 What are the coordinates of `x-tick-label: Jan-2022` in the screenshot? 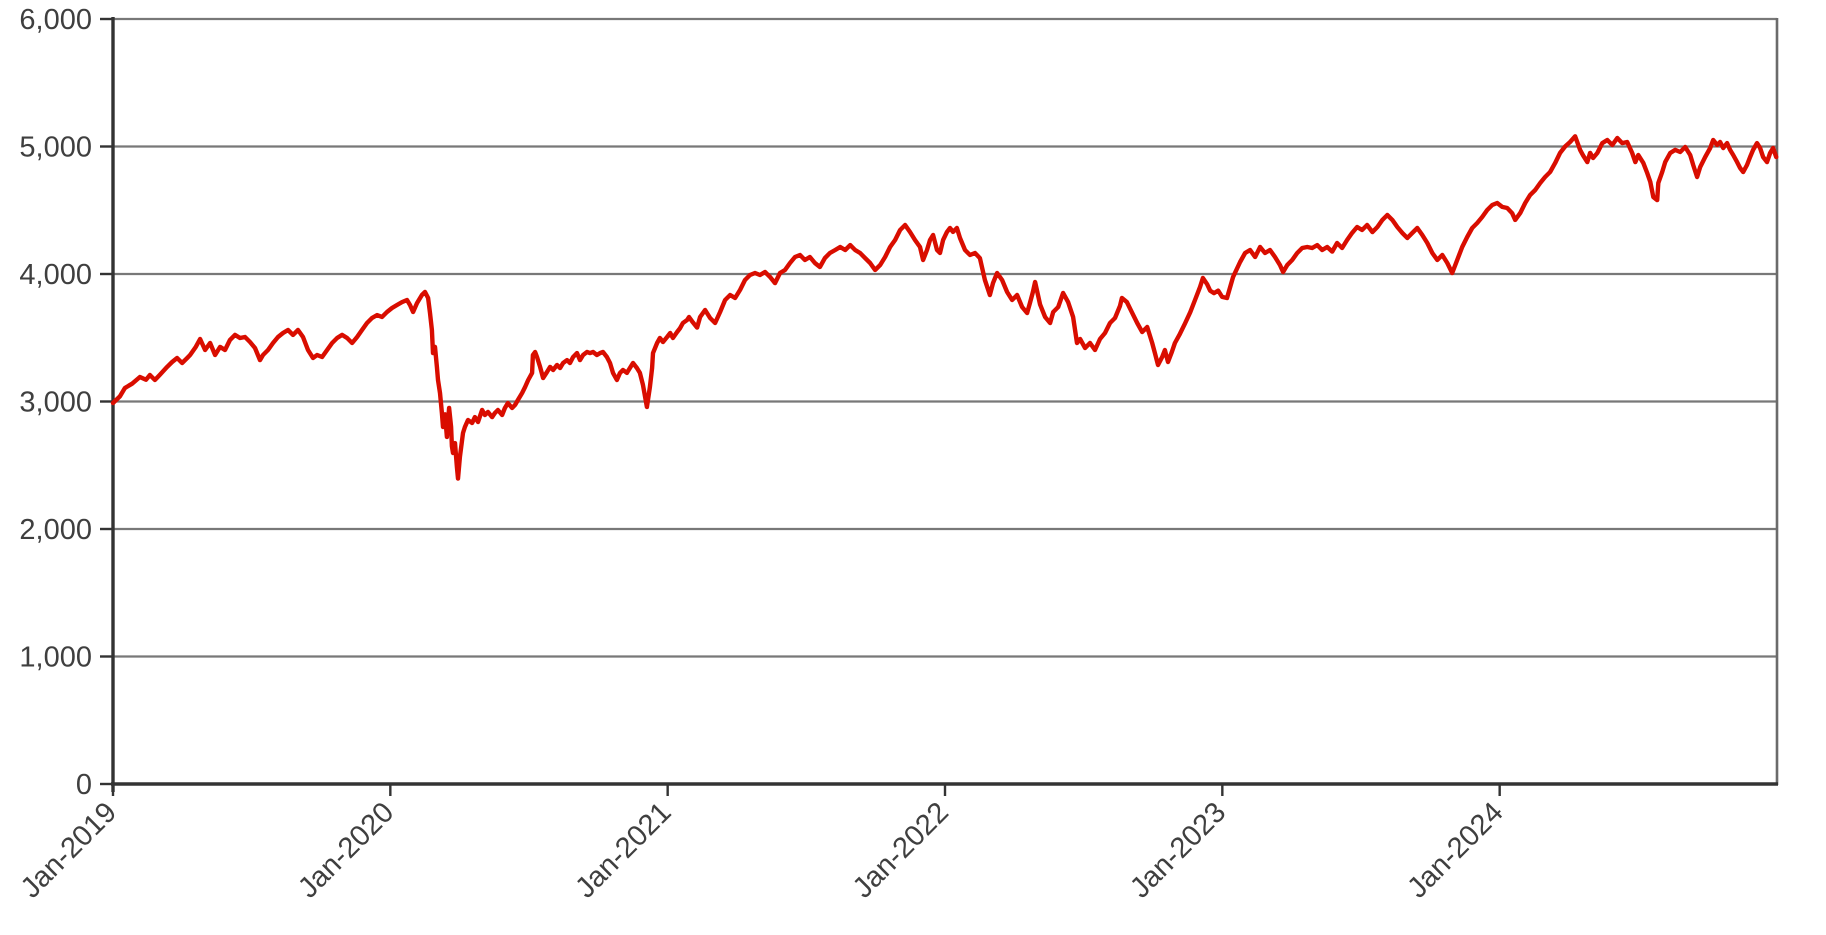 It's located at (901, 850).